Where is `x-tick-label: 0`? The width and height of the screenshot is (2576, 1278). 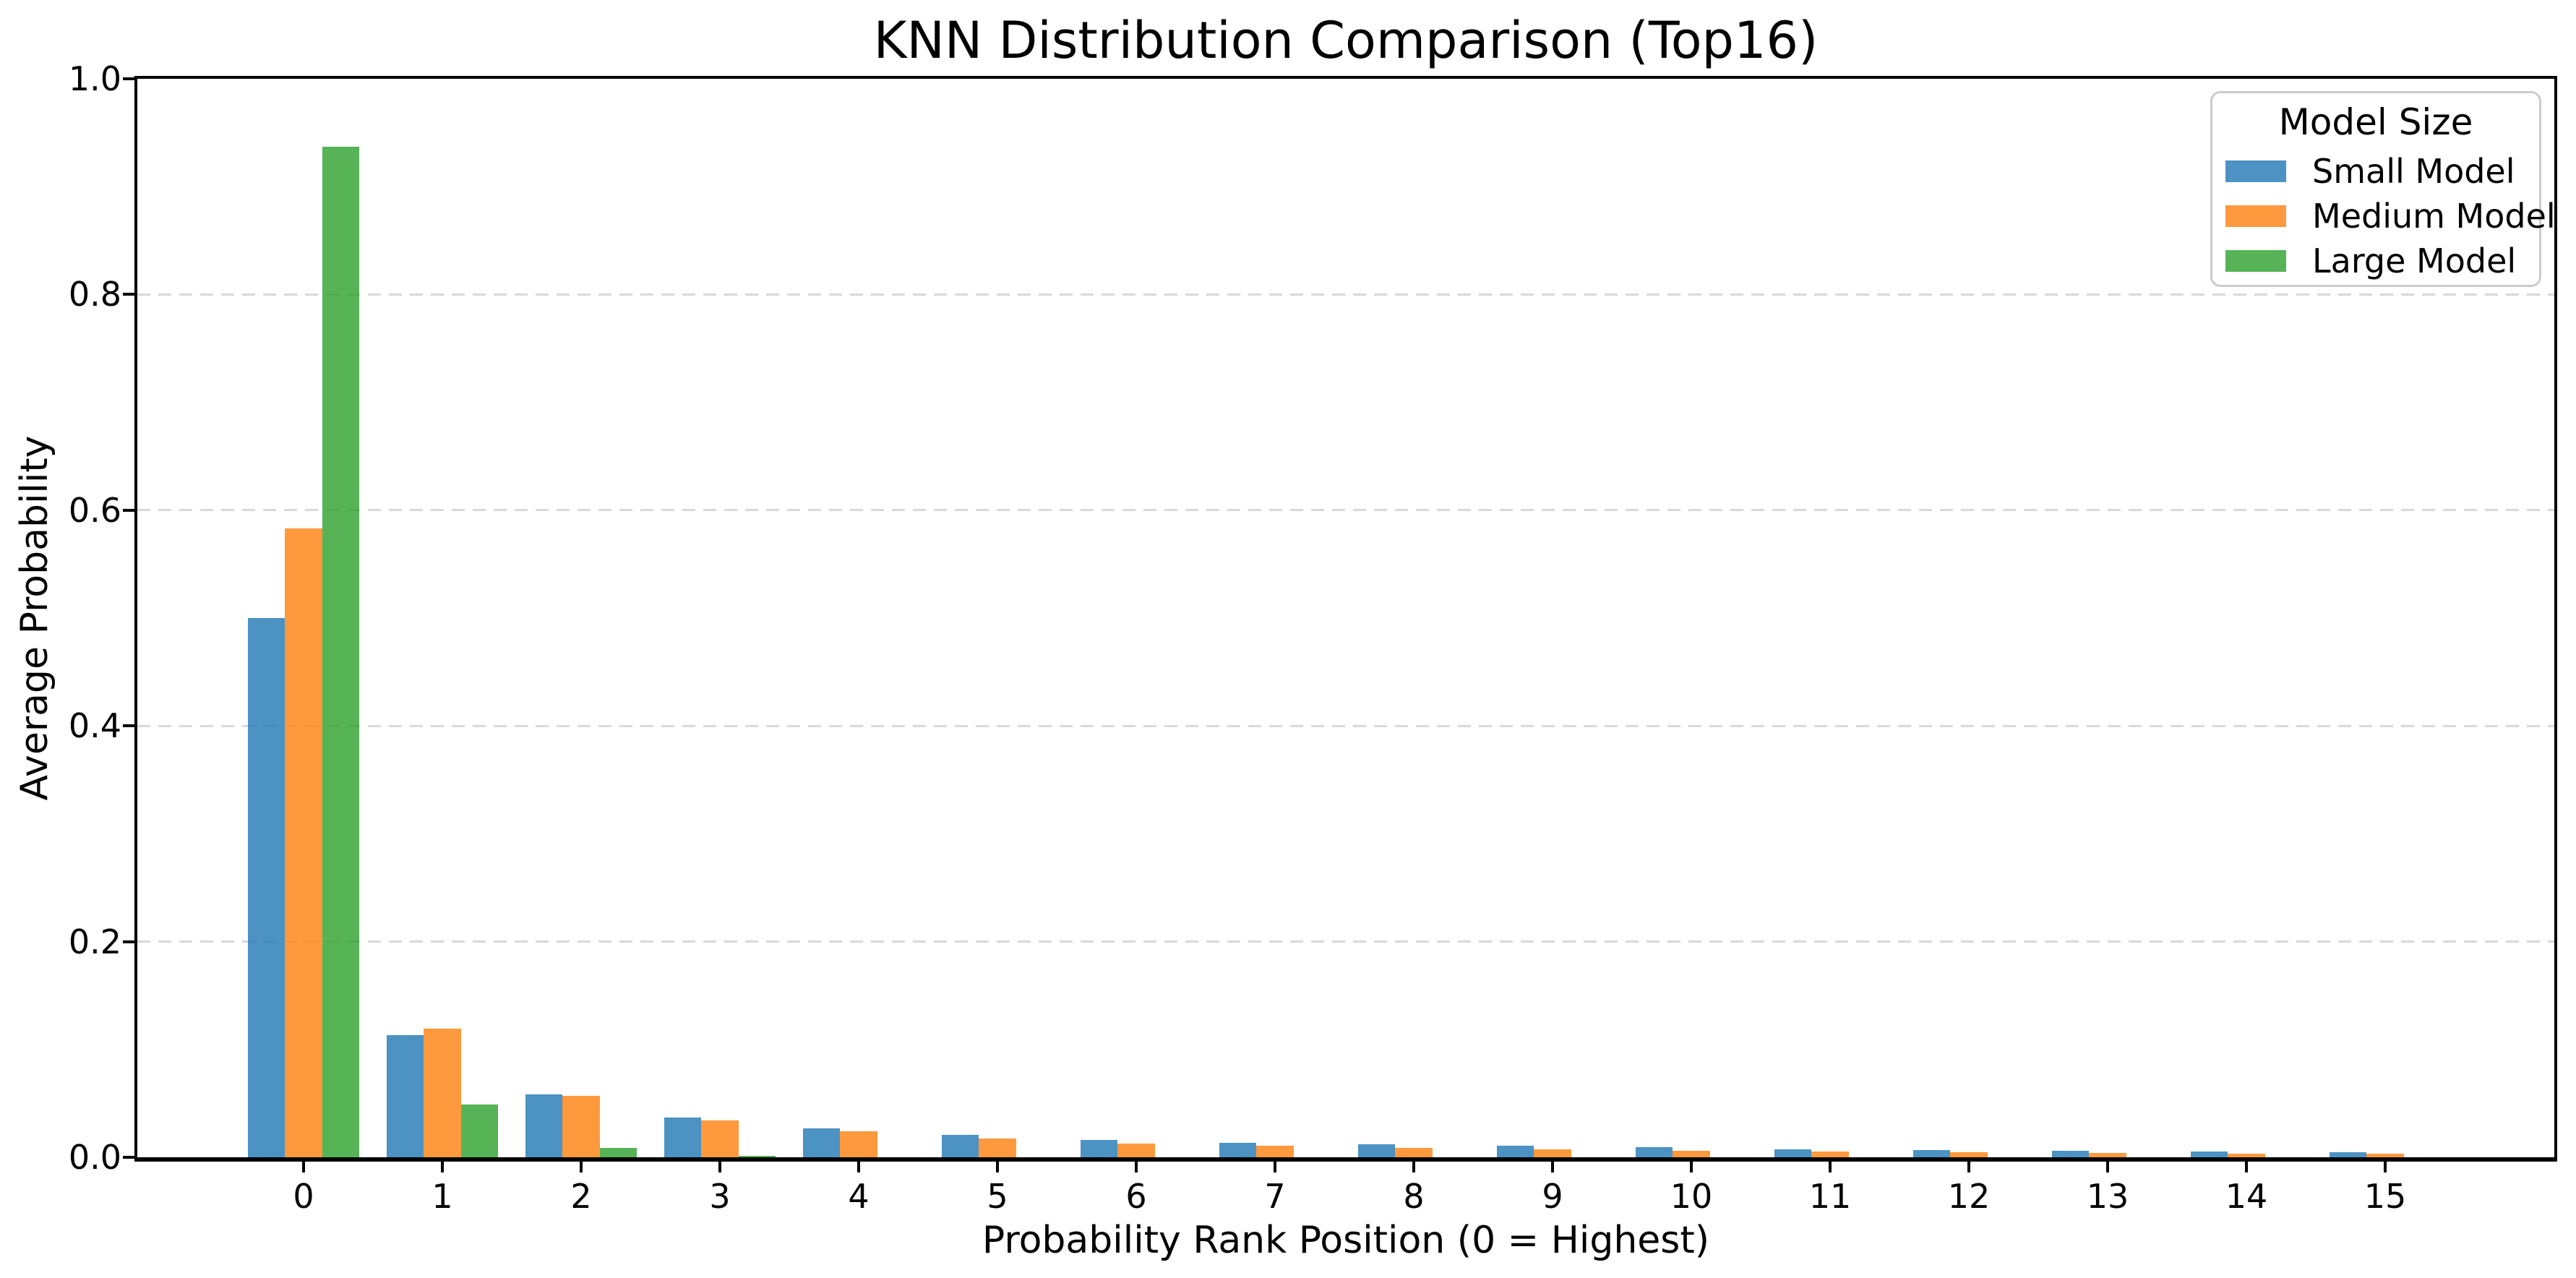 x-tick-label: 0 is located at coordinates (304, 1196).